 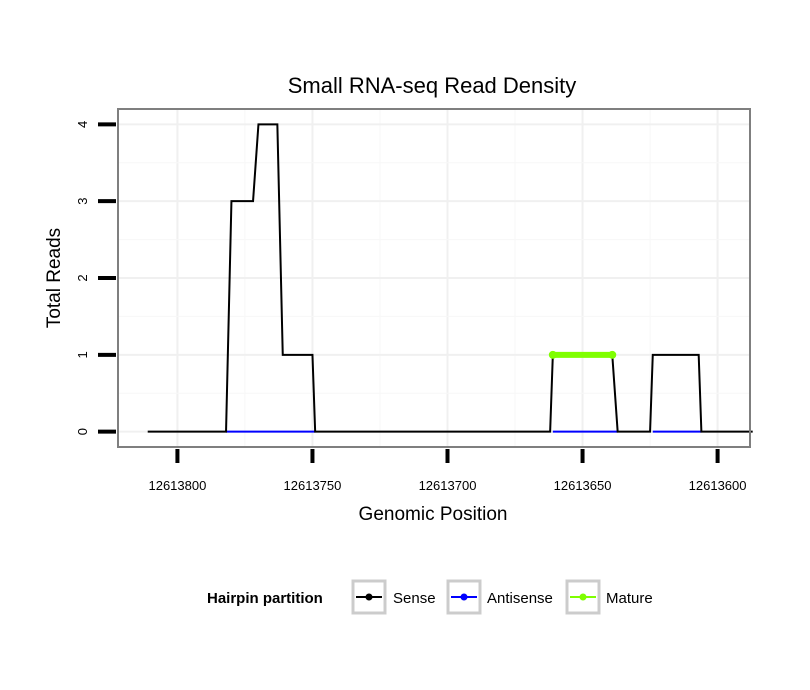 I want to click on x-tick-label: 12613750, so click(x=313, y=485).